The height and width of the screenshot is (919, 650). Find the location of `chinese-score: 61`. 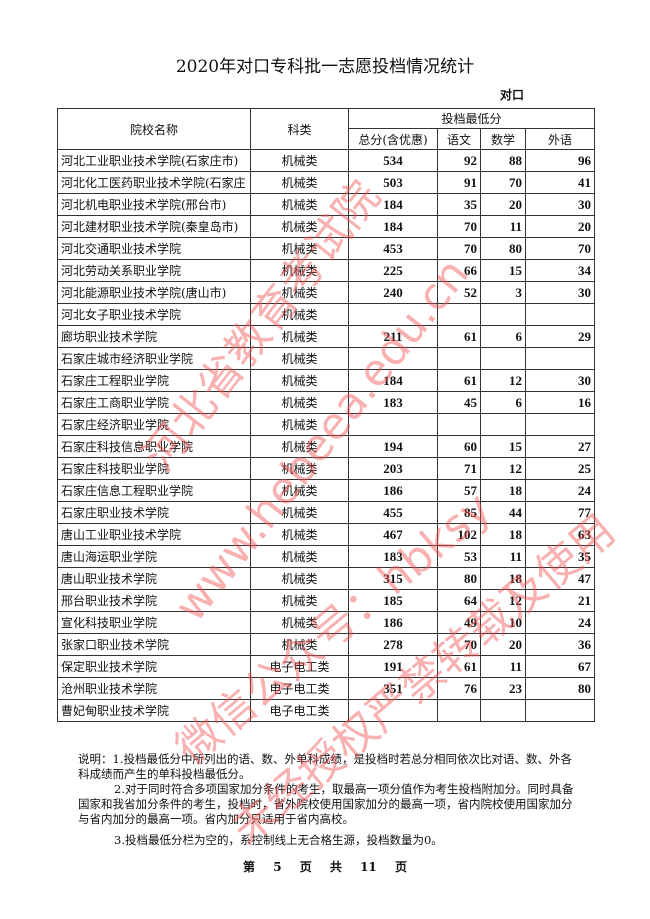

chinese-score: 61 is located at coordinates (459, 666).